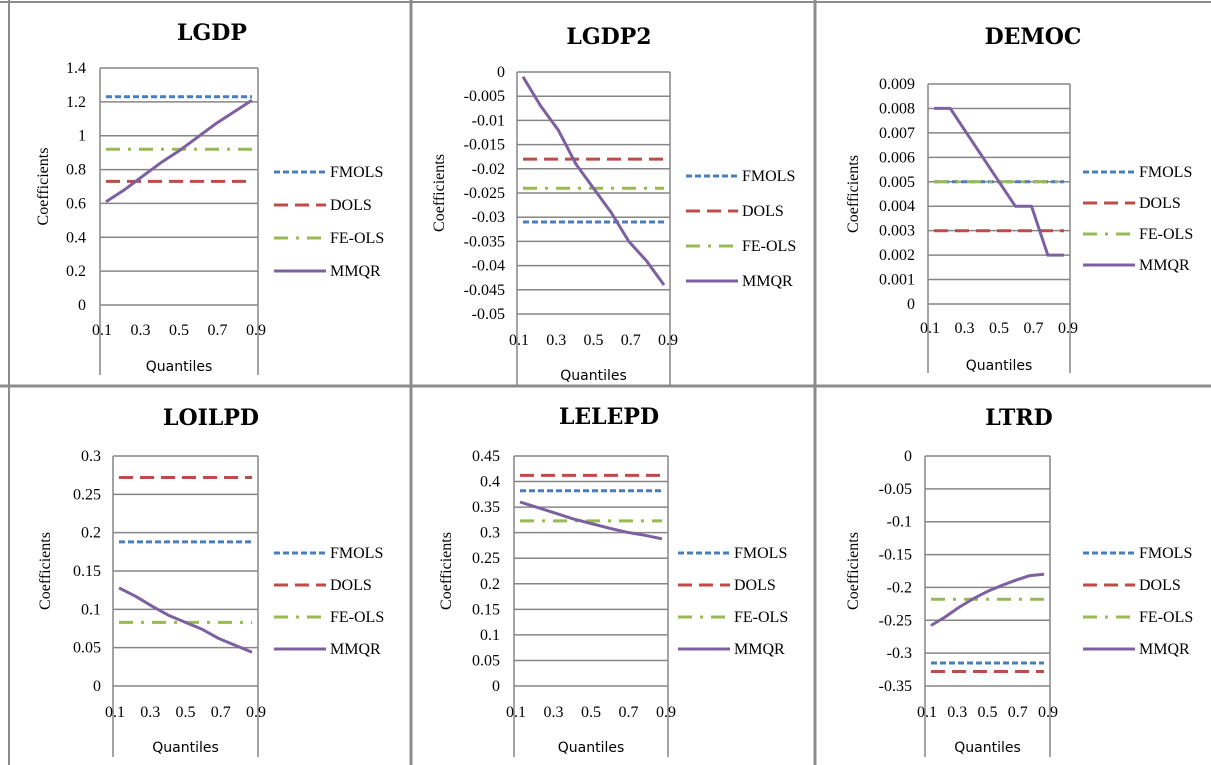 This screenshot has height=765, width=1211. I want to click on chart-title: LTRD, so click(1018, 418).